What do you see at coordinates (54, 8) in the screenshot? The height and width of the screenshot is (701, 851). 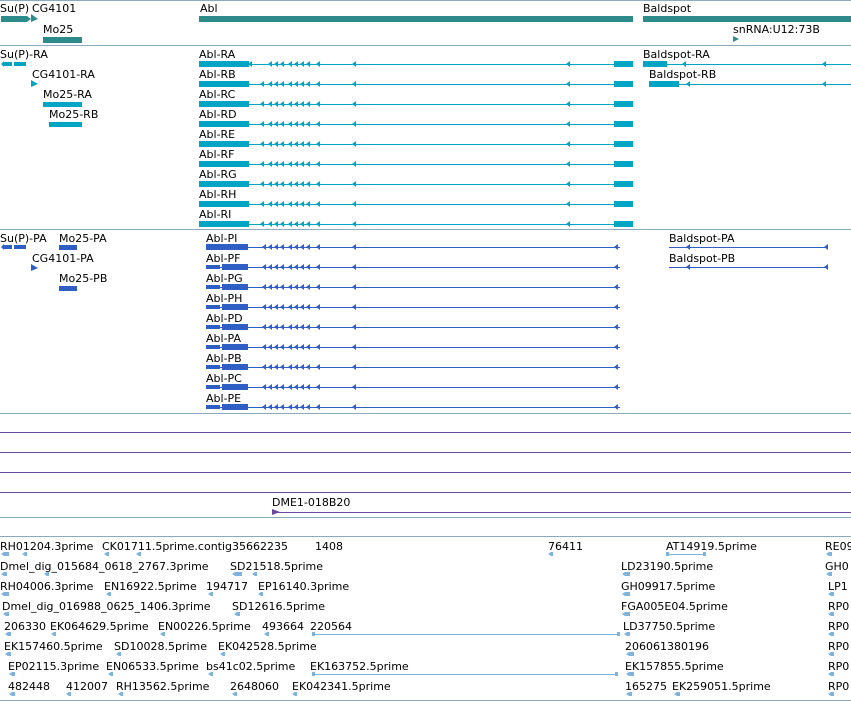 I see `cg4101-gene-label: CG4101` at bounding box center [54, 8].